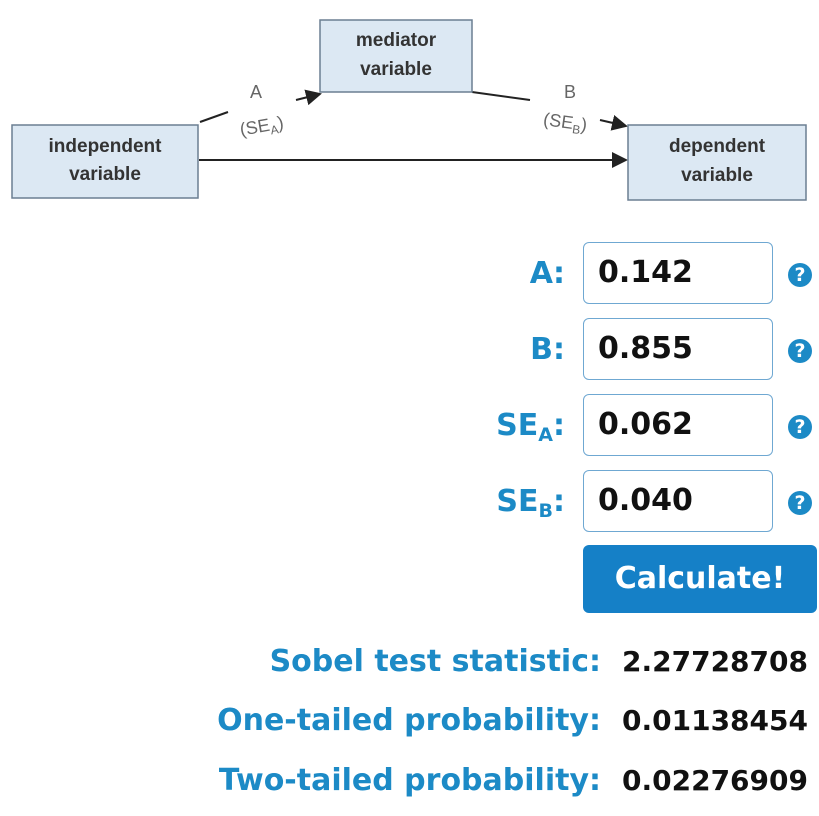 Image resolution: width=819 pixels, height=816 pixels. Describe the element at coordinates (259, 108) in the screenshot. I see `arrow-a` at that location.